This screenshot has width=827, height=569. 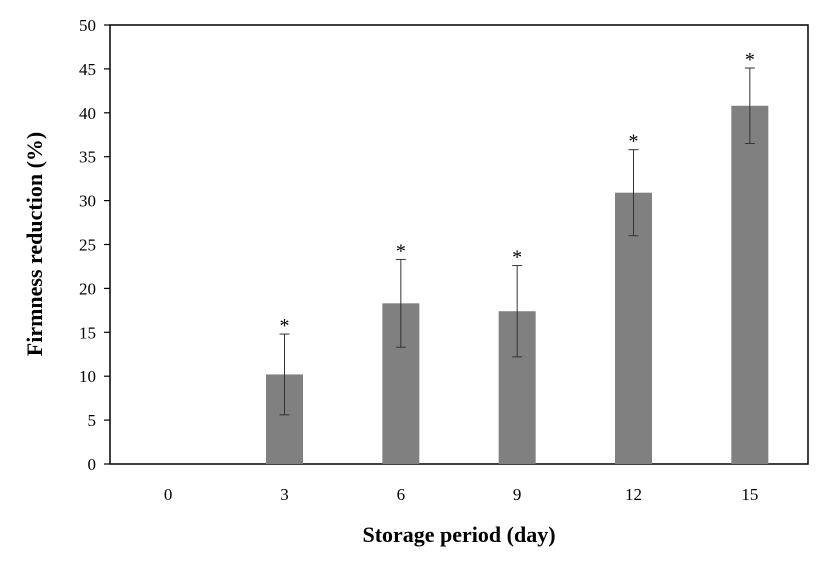 I want to click on y-tick-label: 20, so click(x=87, y=288).